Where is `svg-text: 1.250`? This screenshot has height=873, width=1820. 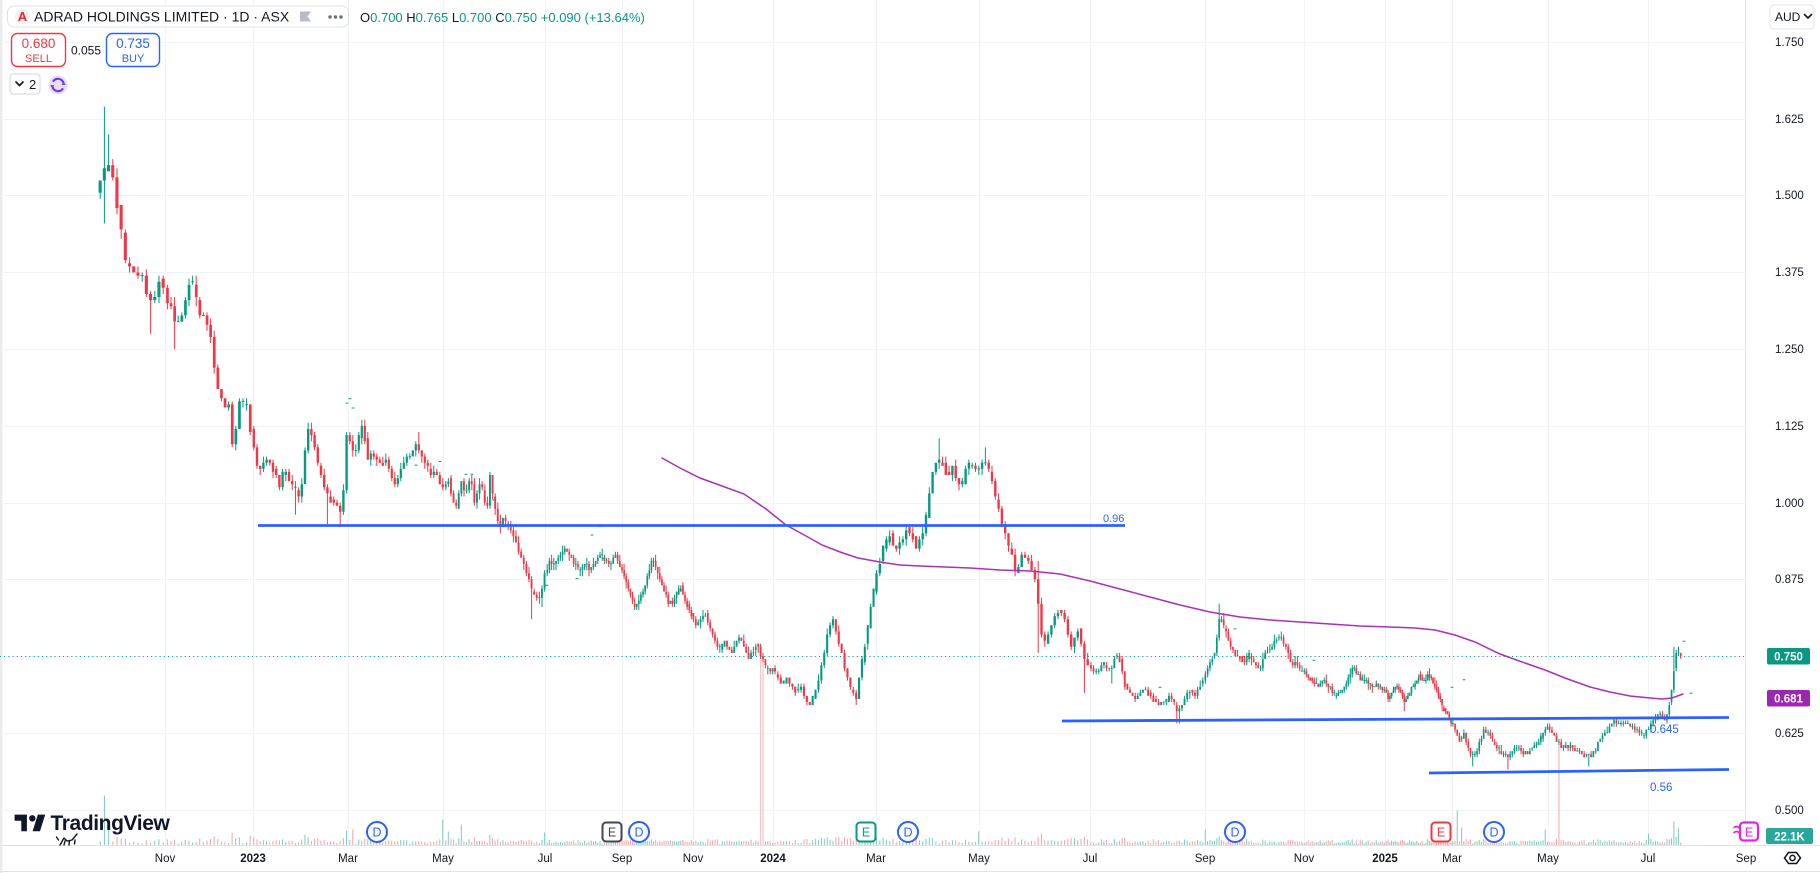 svg-text: 1.250 is located at coordinates (1789, 350).